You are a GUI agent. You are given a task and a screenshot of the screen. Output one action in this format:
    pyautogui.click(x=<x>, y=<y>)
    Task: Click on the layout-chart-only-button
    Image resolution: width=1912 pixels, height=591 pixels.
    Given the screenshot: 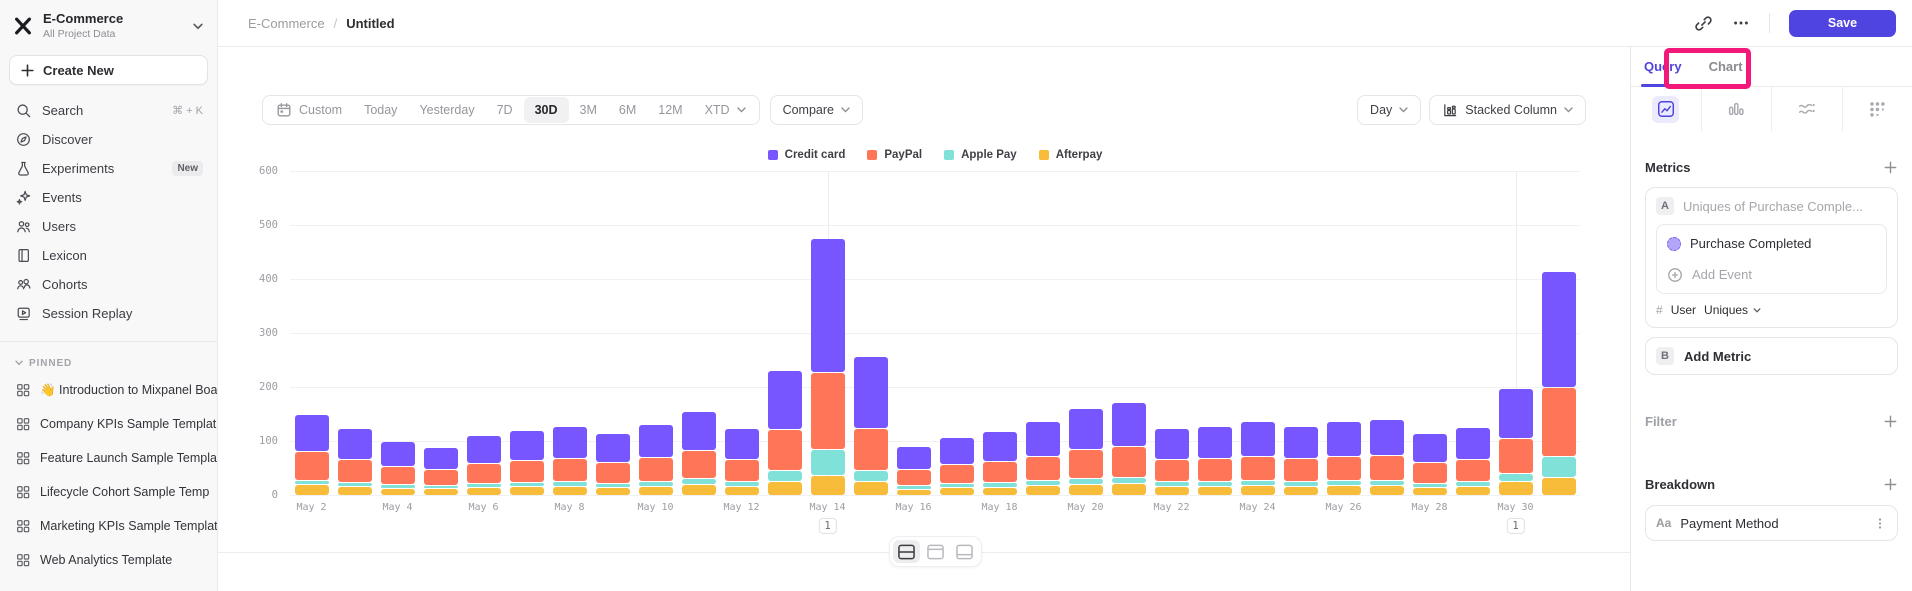 What is the action you would take?
    pyautogui.click(x=935, y=551)
    